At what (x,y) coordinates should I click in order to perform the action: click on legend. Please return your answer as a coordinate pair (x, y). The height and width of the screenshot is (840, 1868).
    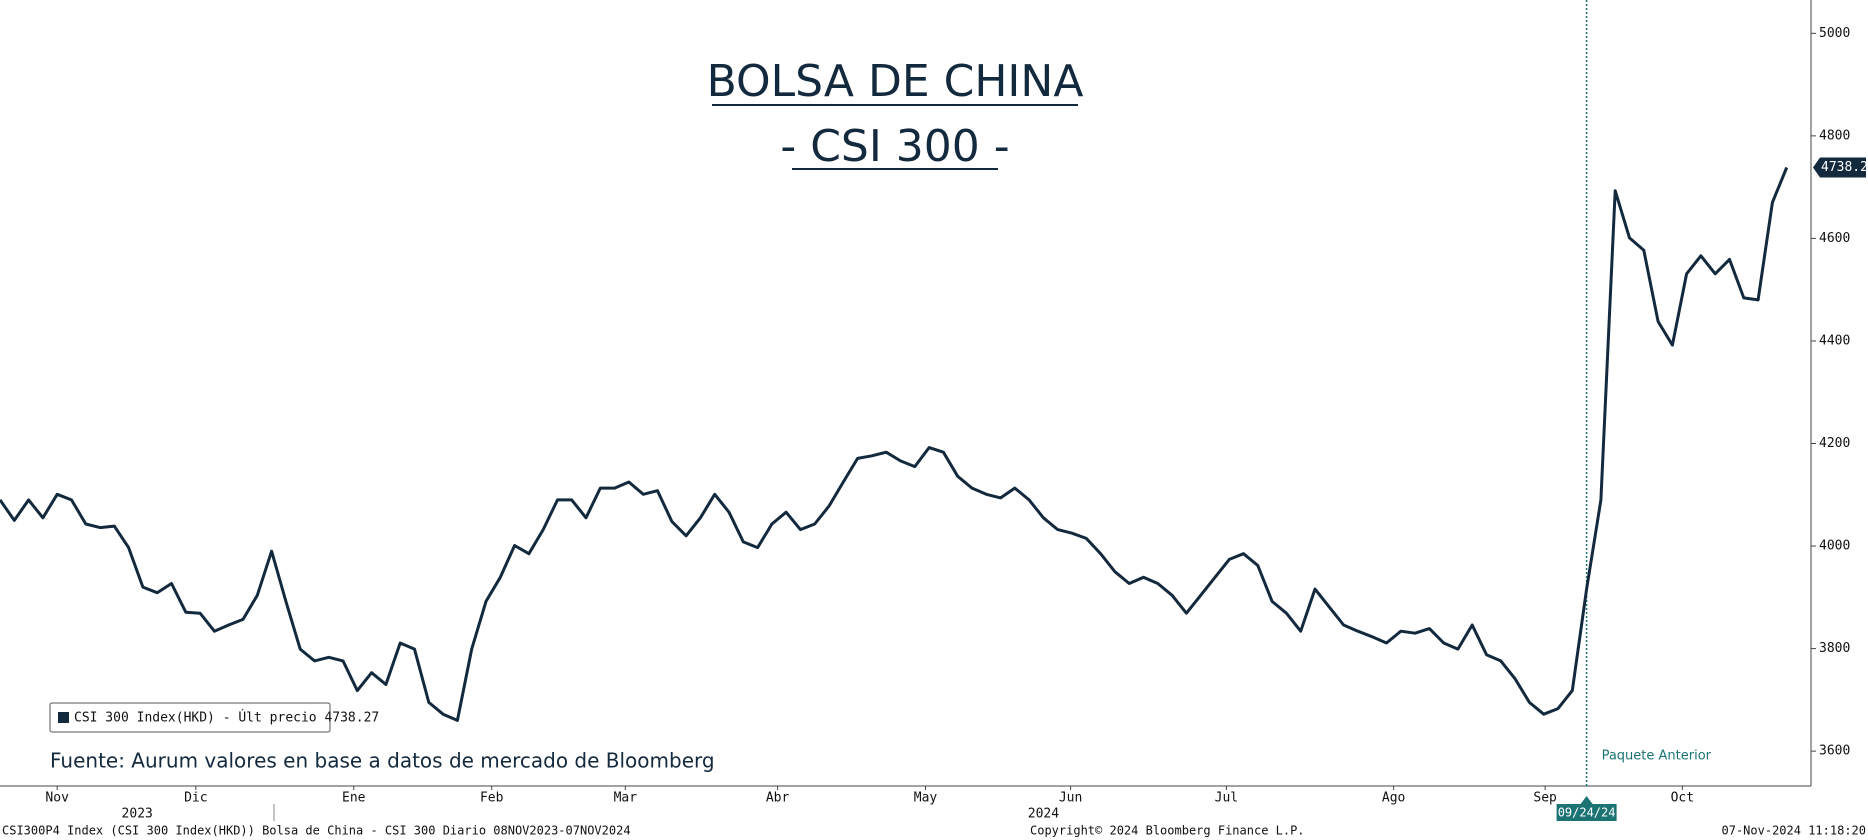
    Looking at the image, I should click on (190, 717).